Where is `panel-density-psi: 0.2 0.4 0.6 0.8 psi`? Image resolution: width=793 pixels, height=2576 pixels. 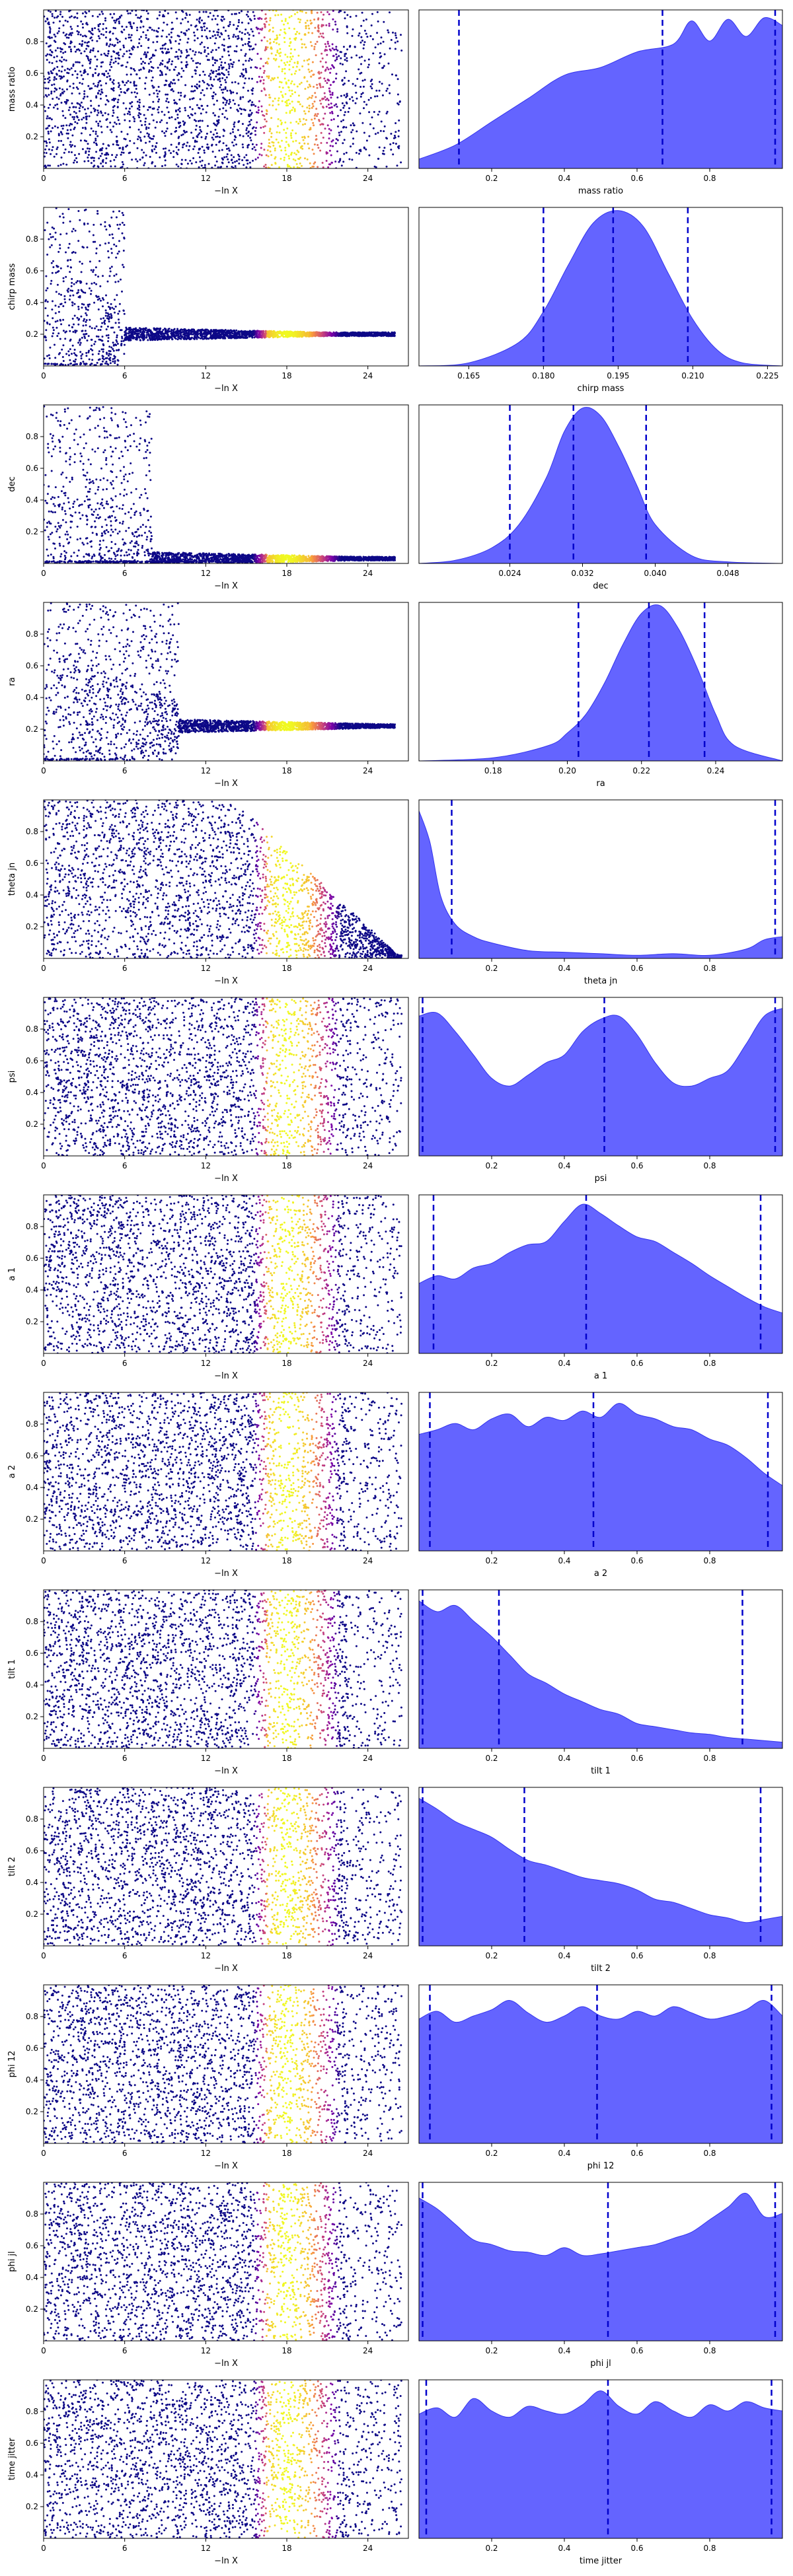 panel-density-psi: 0.2 0.4 0.6 0.8 psi is located at coordinates (601, 1090).